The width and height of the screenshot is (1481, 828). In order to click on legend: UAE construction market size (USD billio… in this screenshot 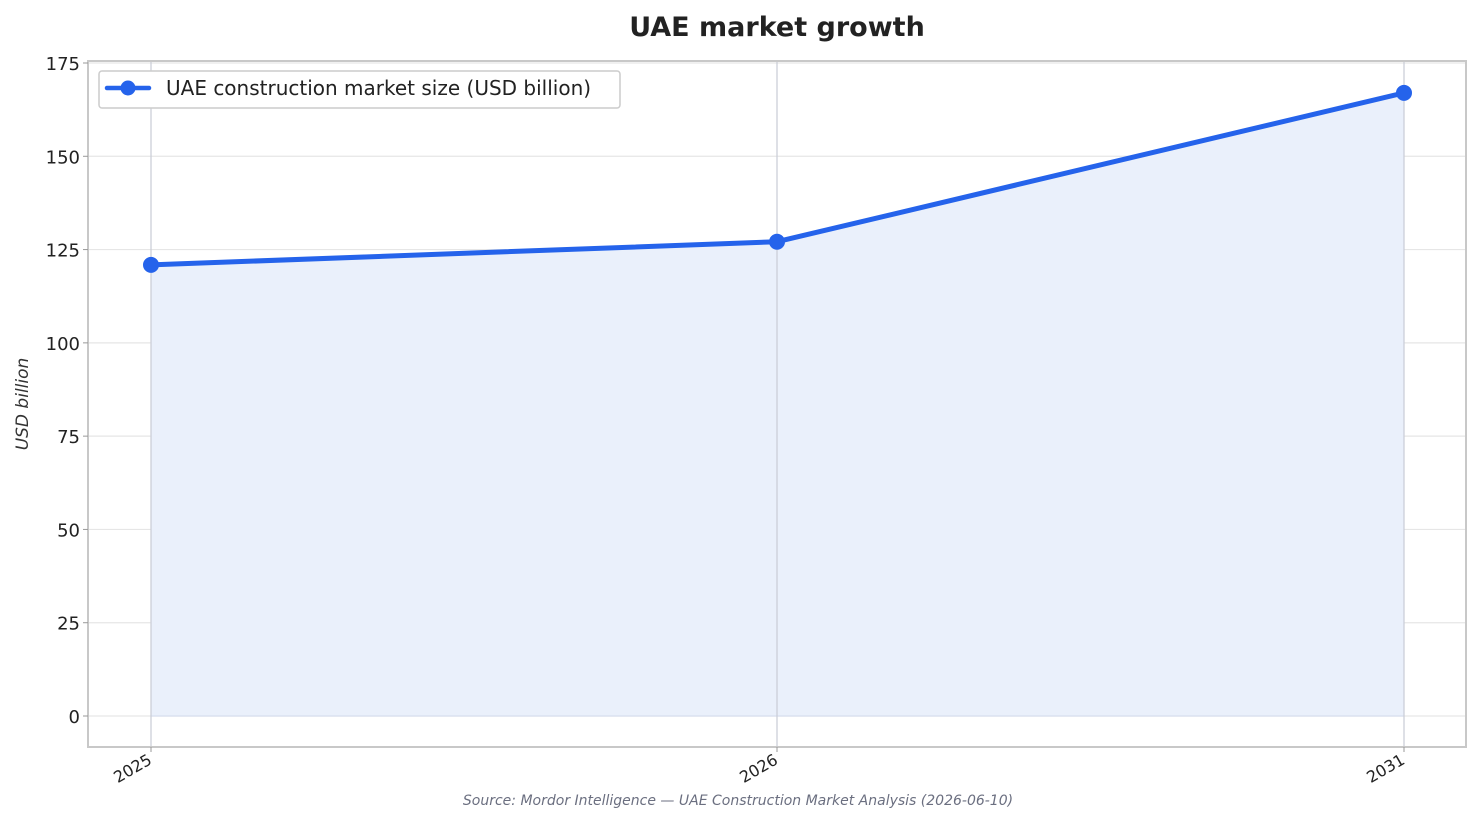, I will do `click(359, 89)`.